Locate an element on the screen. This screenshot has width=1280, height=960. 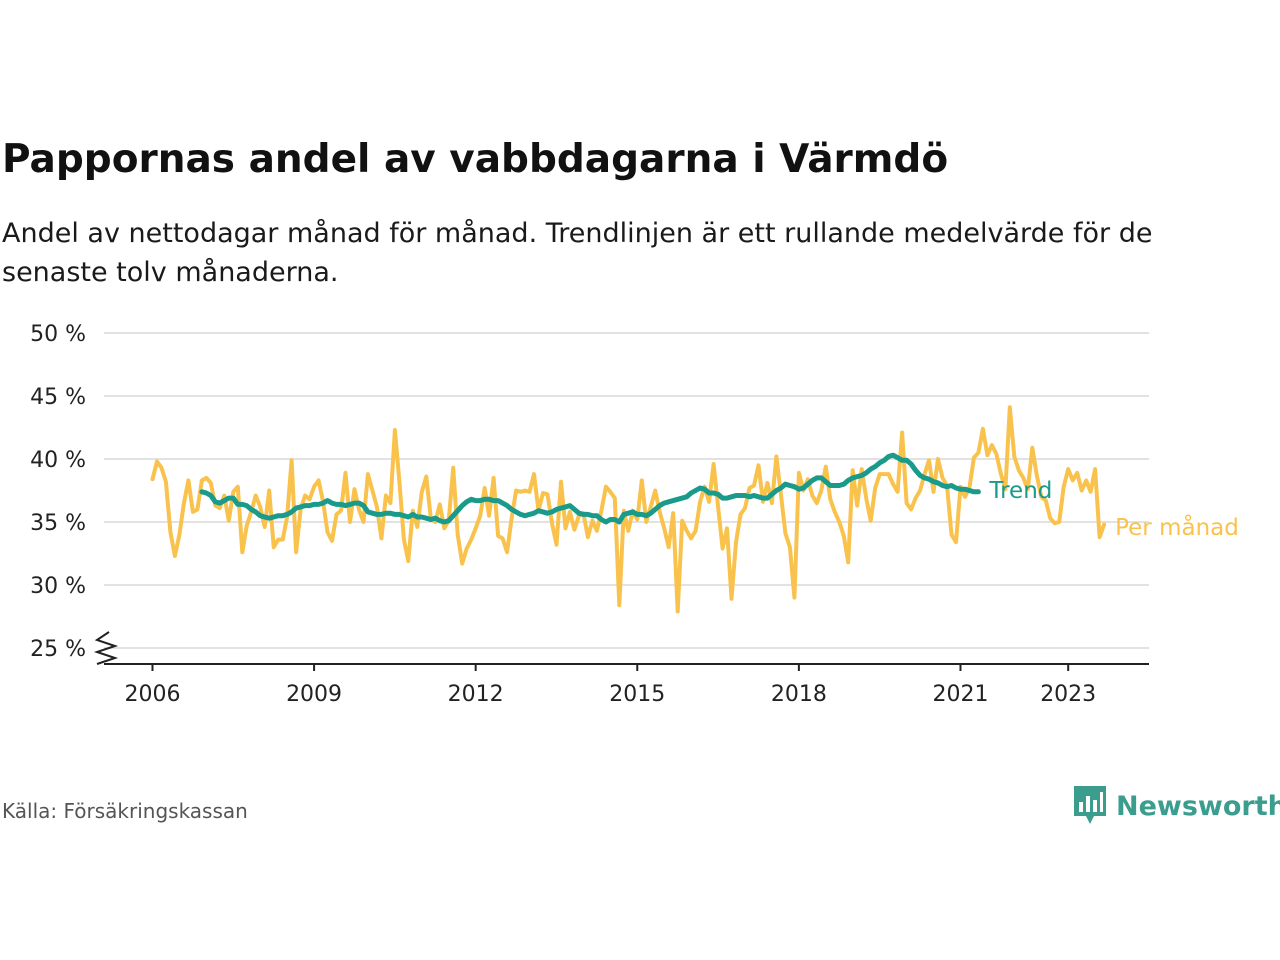
y-tick-label: 30 % is located at coordinates (58, 586).